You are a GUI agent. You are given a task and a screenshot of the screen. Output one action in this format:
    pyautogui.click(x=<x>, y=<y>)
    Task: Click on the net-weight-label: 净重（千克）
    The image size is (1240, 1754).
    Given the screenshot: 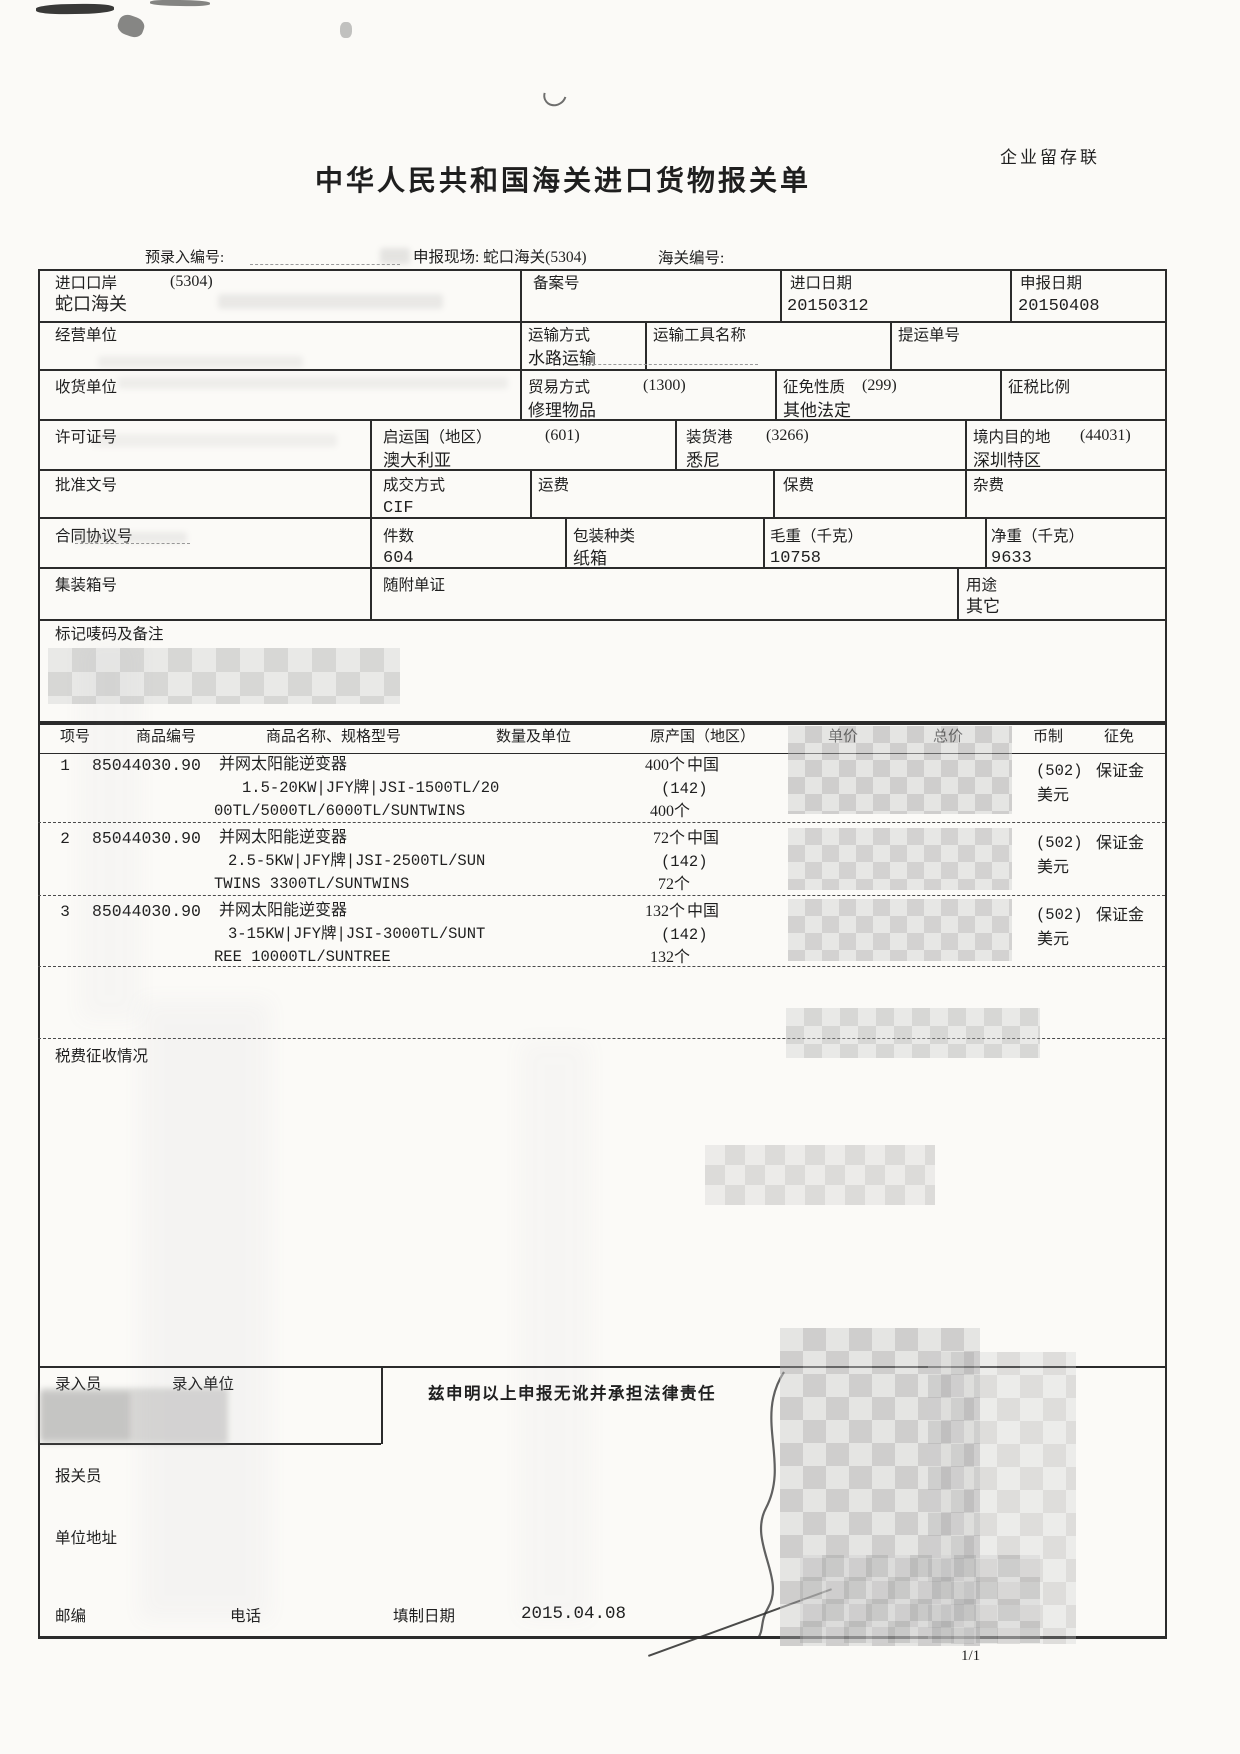 What is the action you would take?
    pyautogui.click(x=1038, y=536)
    